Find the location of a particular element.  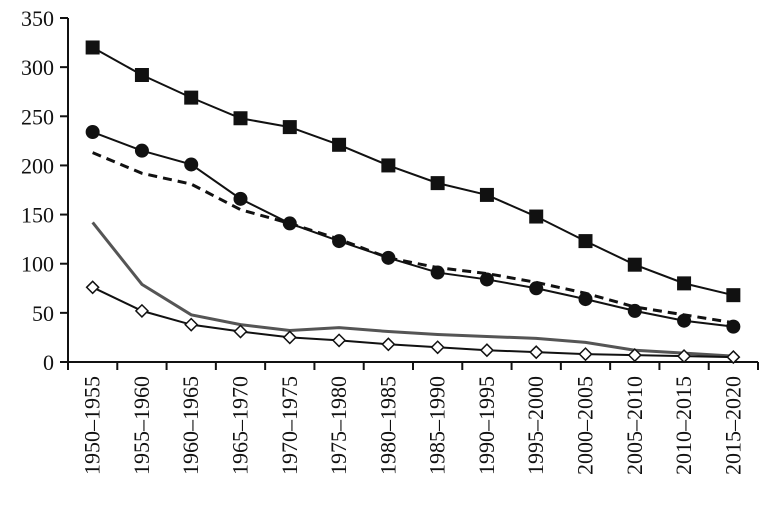

y-tick-label: 150 is located at coordinates (37, 215).